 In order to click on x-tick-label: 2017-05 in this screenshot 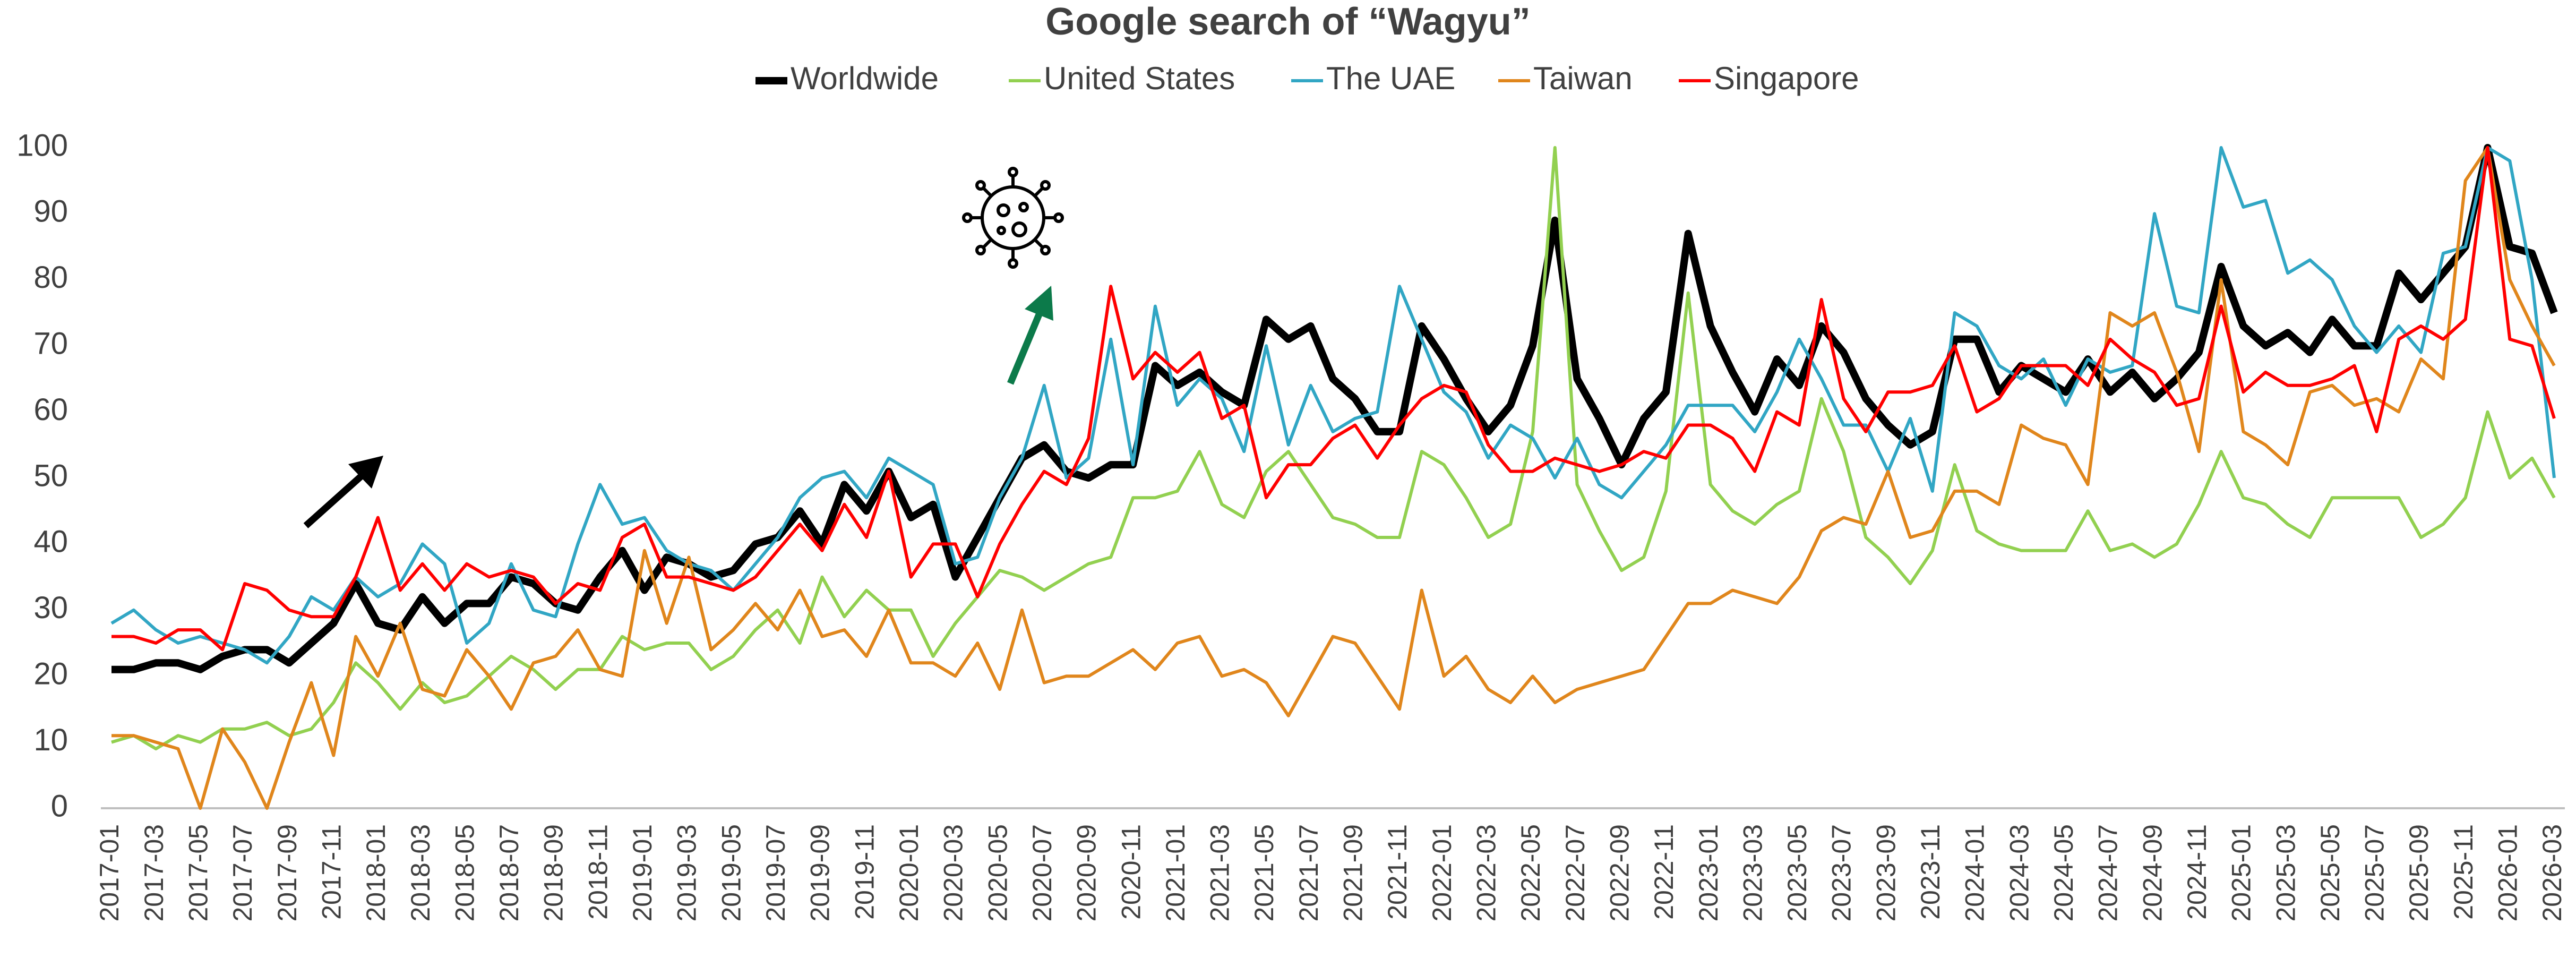, I will do `click(198, 873)`.